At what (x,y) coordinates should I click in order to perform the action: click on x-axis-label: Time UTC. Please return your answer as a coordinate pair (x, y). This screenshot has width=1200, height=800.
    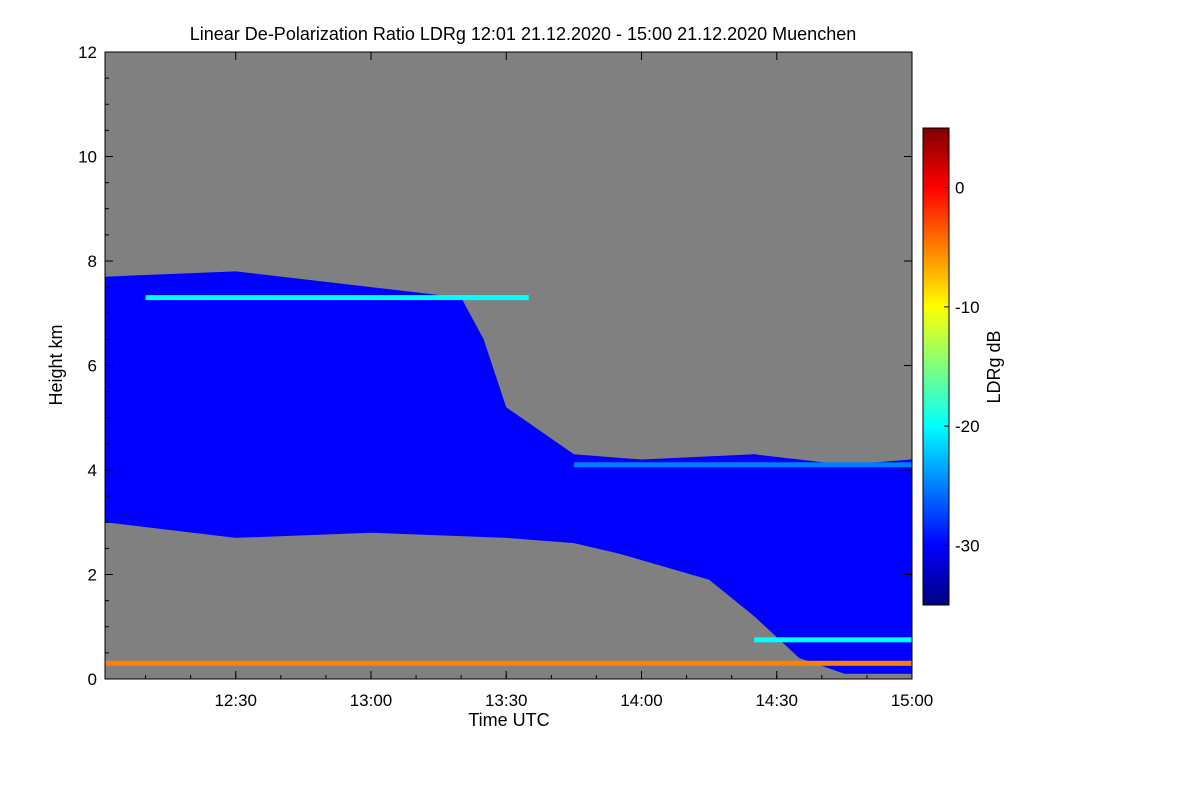
    Looking at the image, I should click on (508, 720).